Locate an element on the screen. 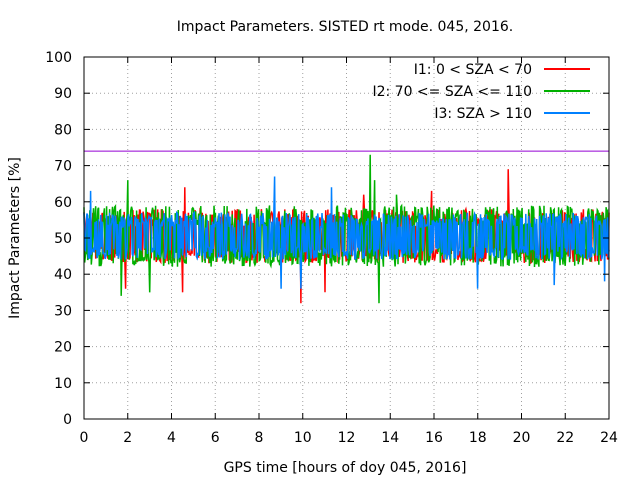 This screenshot has width=640, height=480. x-tick-label: 6 is located at coordinates (215, 438).